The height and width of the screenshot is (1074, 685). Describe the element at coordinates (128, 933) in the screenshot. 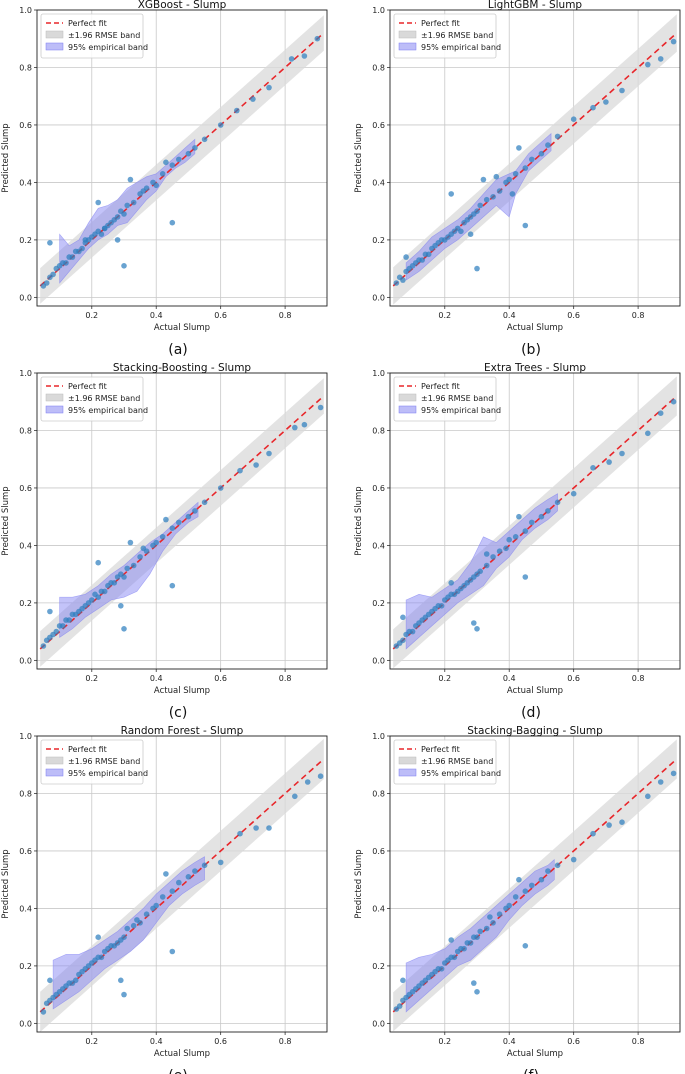

I see `empirical-band` at that location.